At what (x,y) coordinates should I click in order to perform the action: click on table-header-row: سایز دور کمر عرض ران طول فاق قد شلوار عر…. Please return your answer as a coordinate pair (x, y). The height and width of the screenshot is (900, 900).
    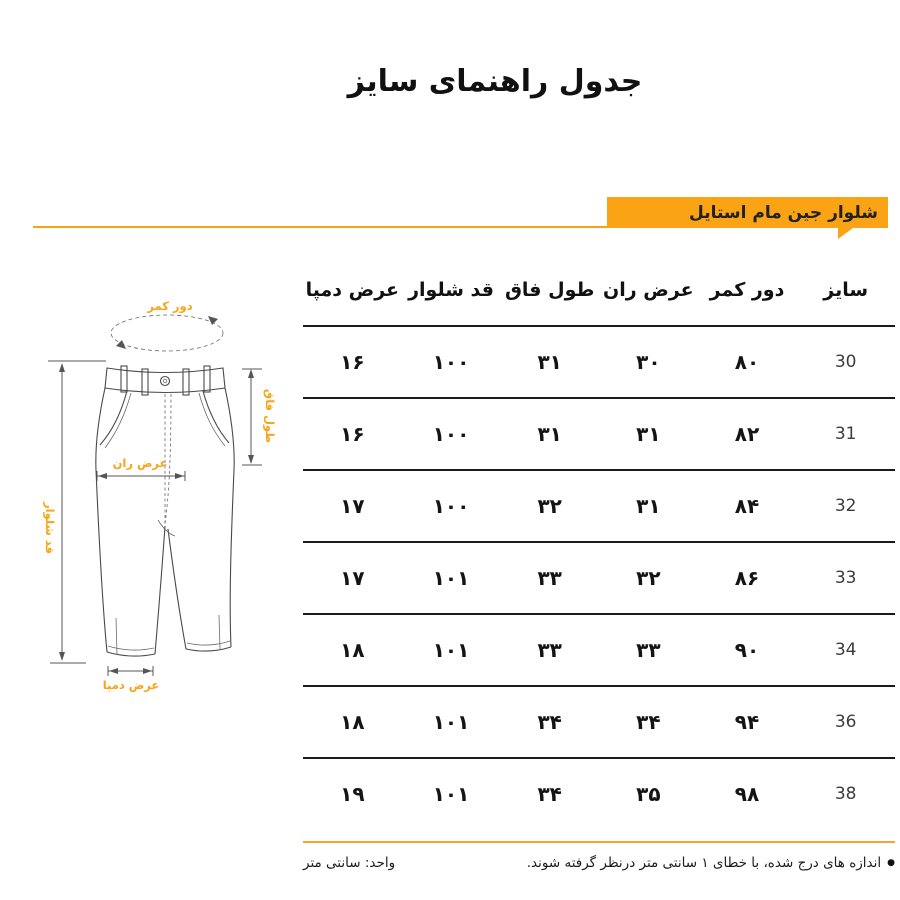
    Looking at the image, I should click on (599, 291).